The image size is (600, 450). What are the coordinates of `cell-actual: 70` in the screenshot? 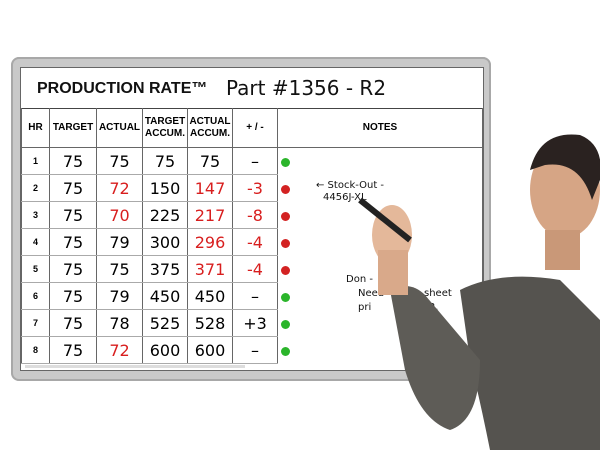 It's located at (119, 215).